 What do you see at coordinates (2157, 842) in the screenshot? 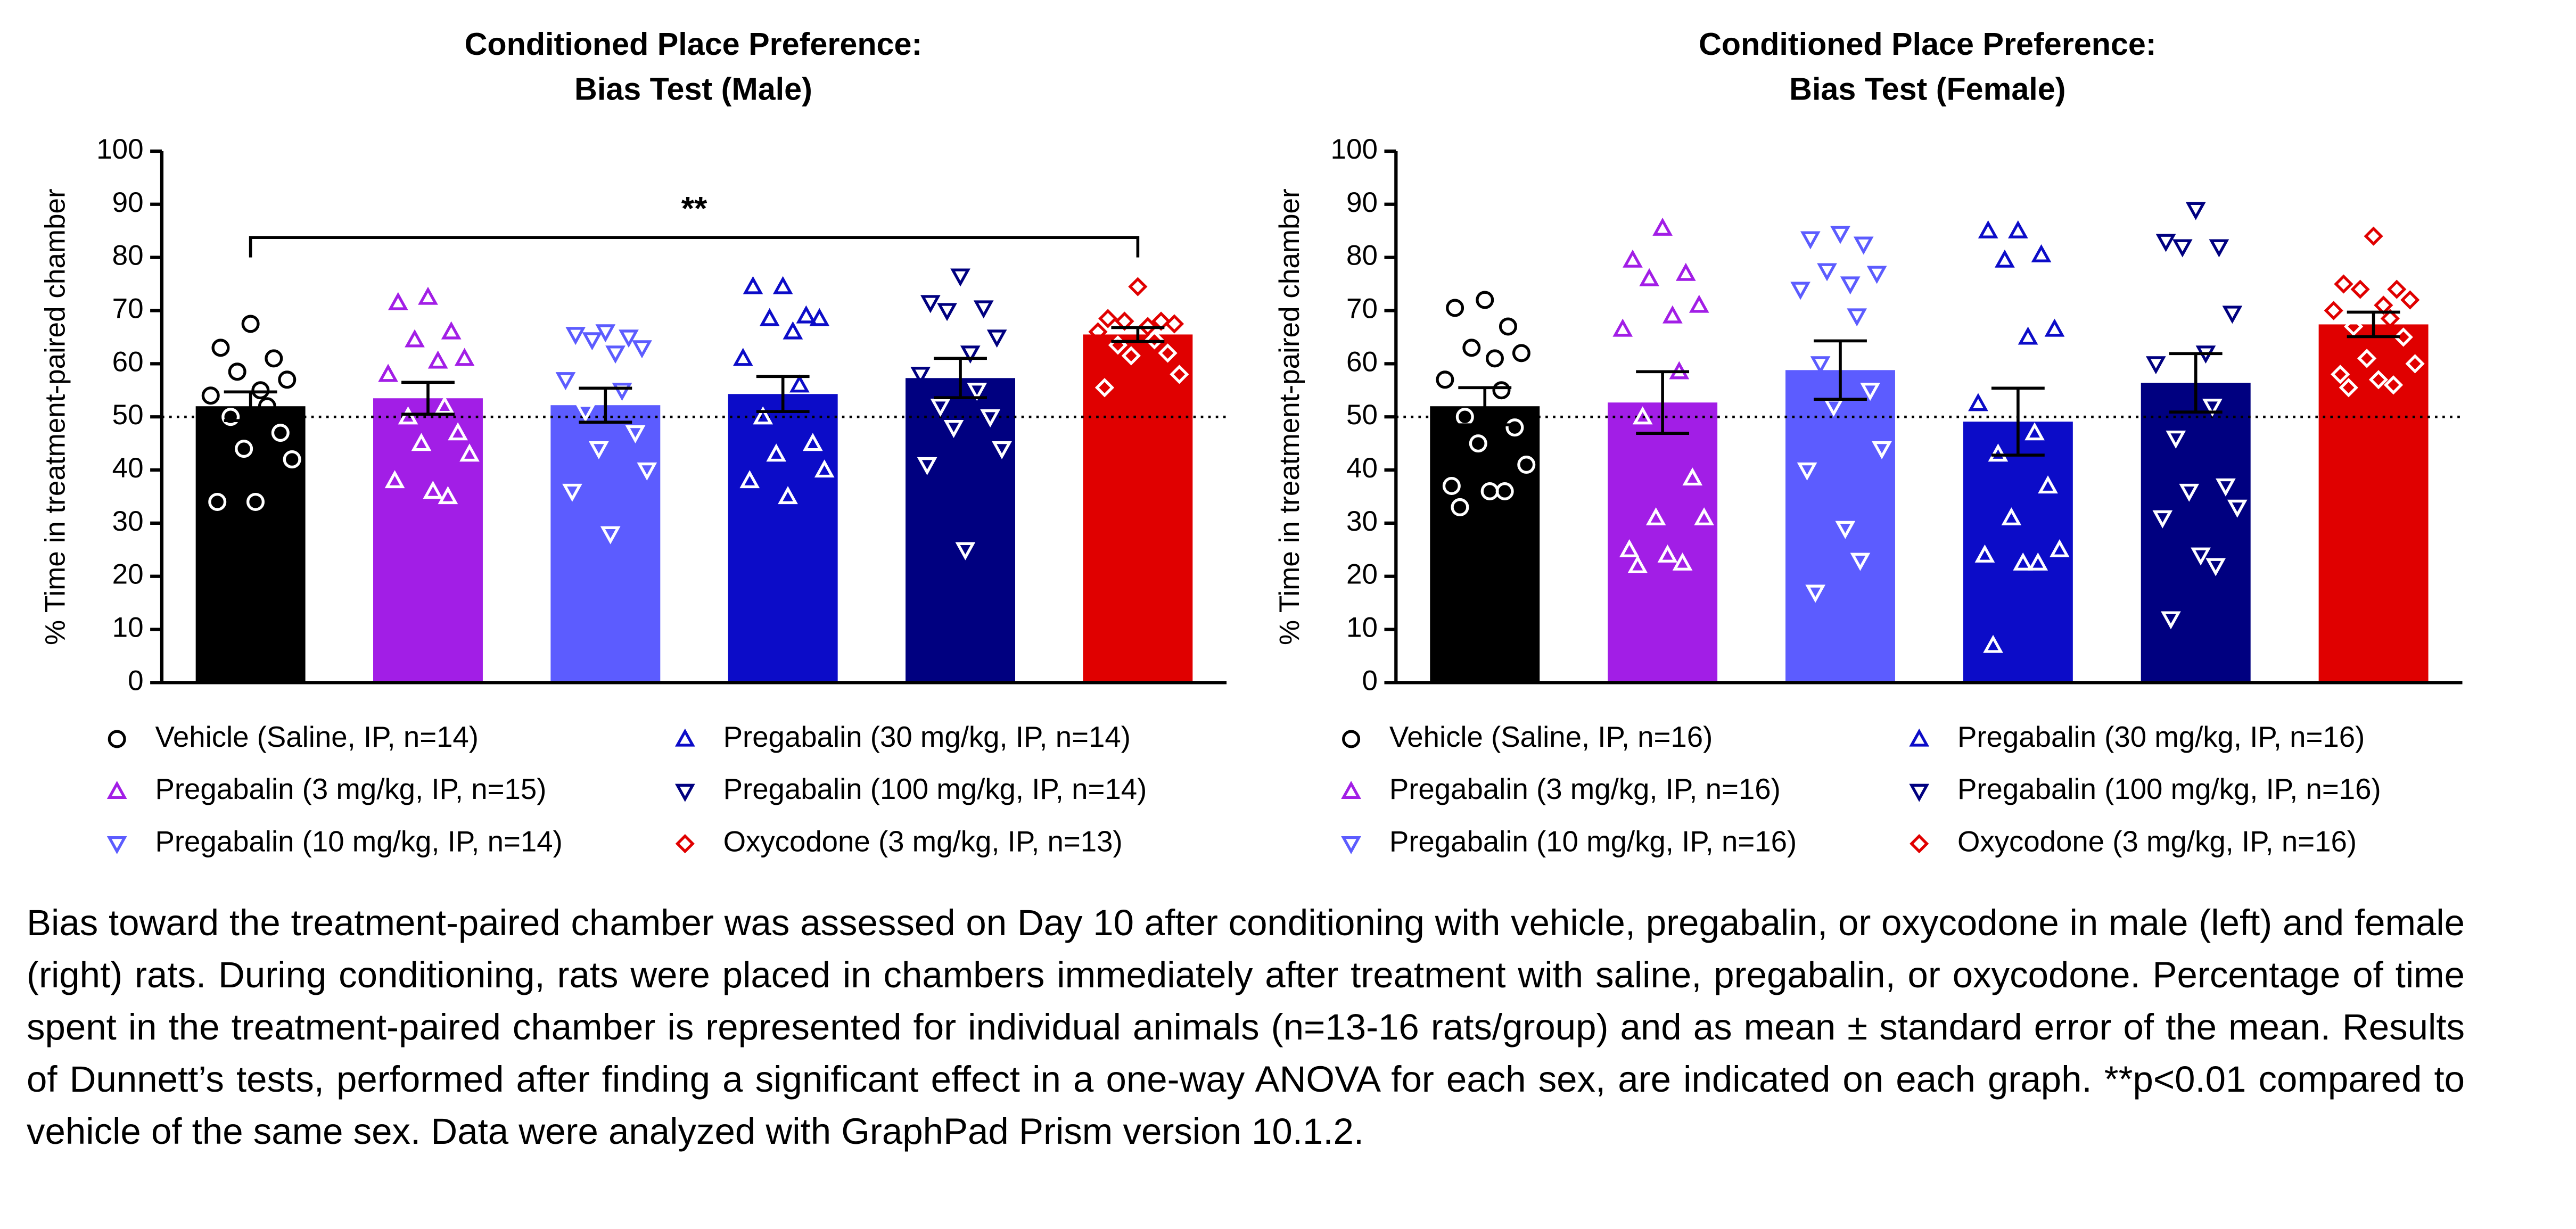
I see `legend-label: Oxycodone (3 mg/kg, IP, n=16)` at bounding box center [2157, 842].